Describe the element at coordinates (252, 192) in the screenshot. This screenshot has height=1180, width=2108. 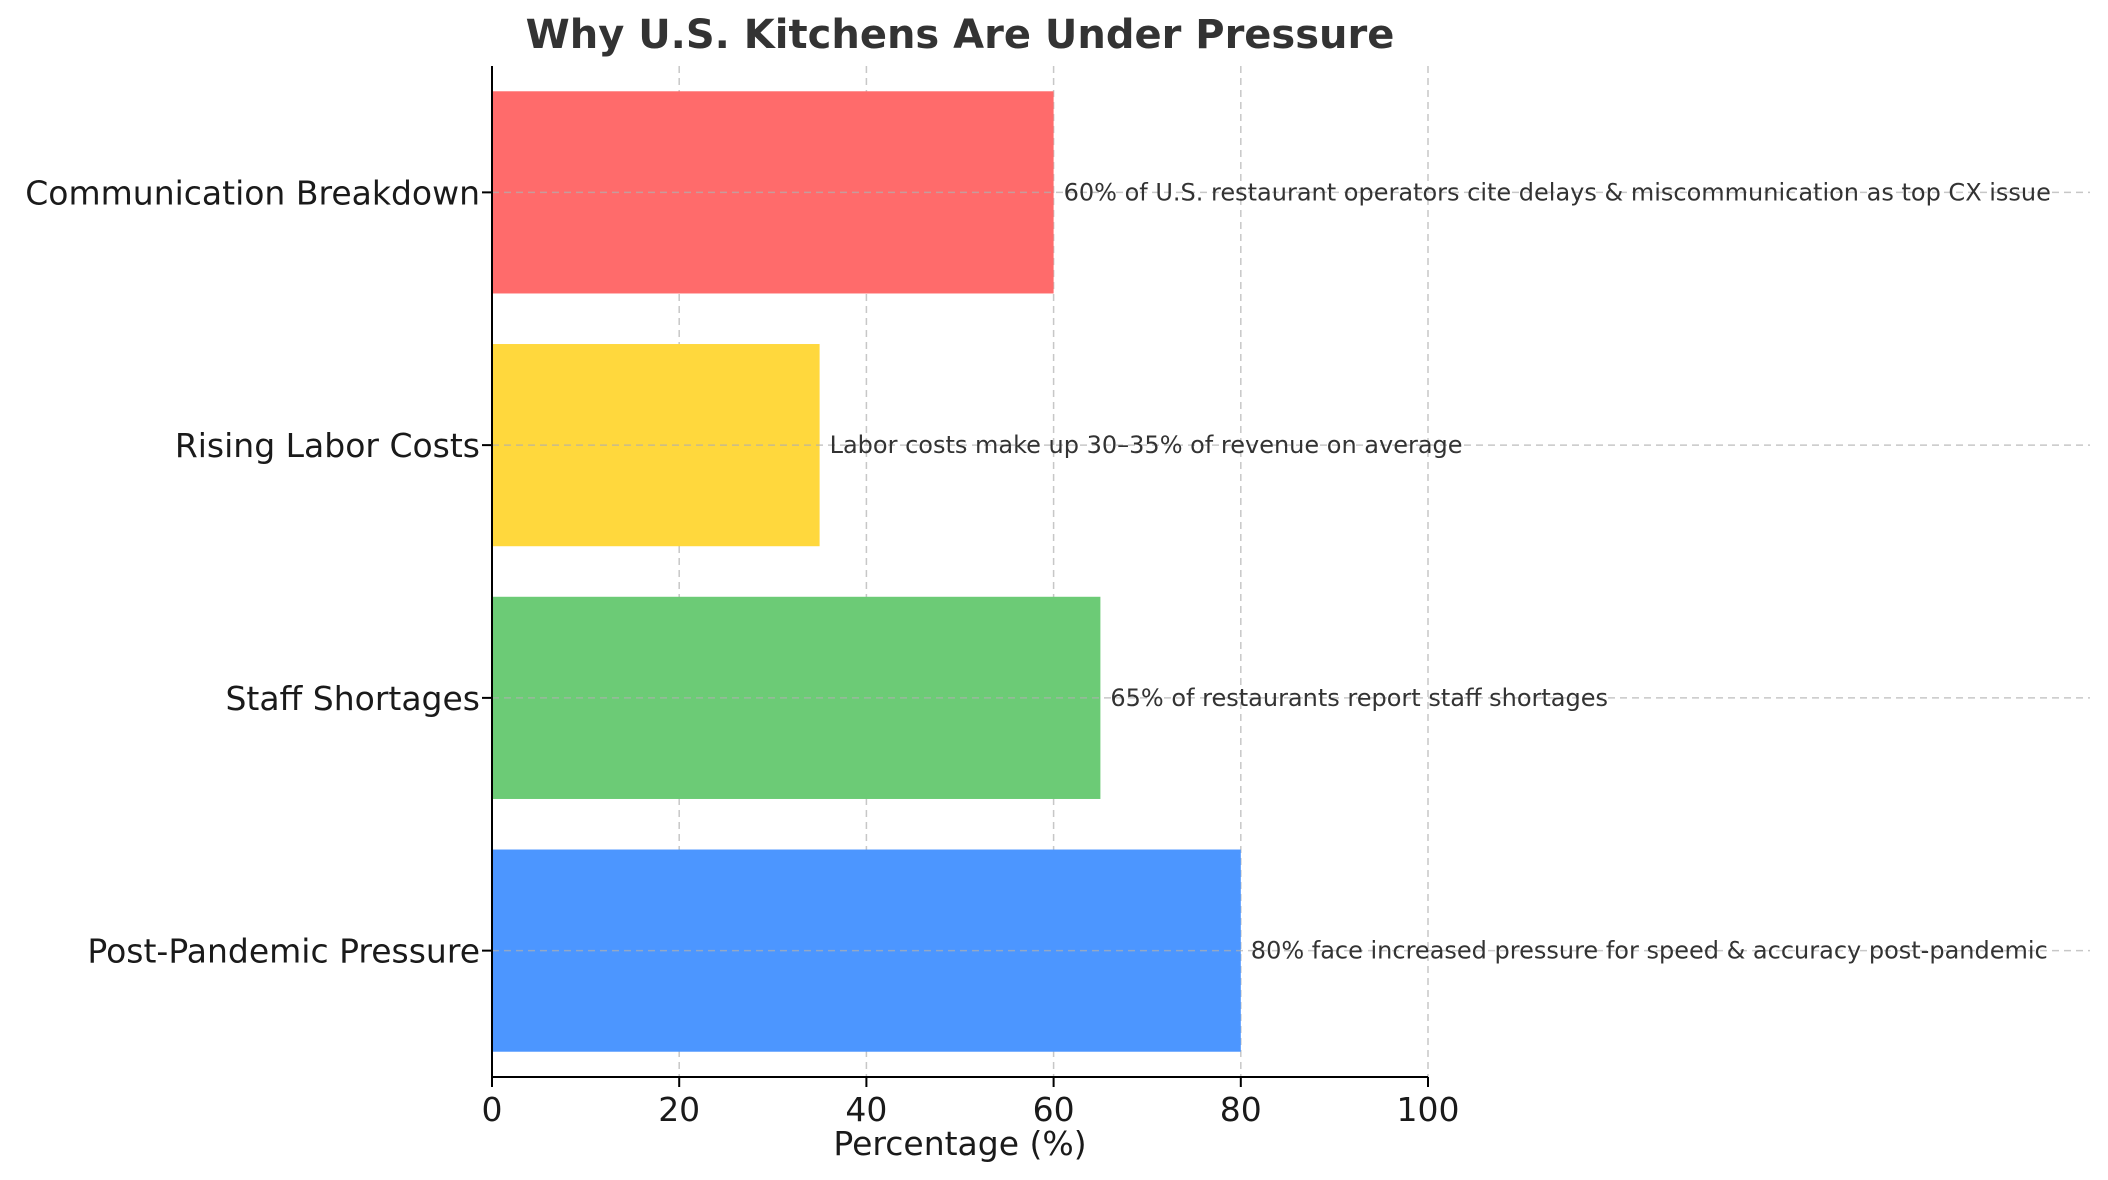
I see `y-tick-label: Communication Breakdown` at that location.